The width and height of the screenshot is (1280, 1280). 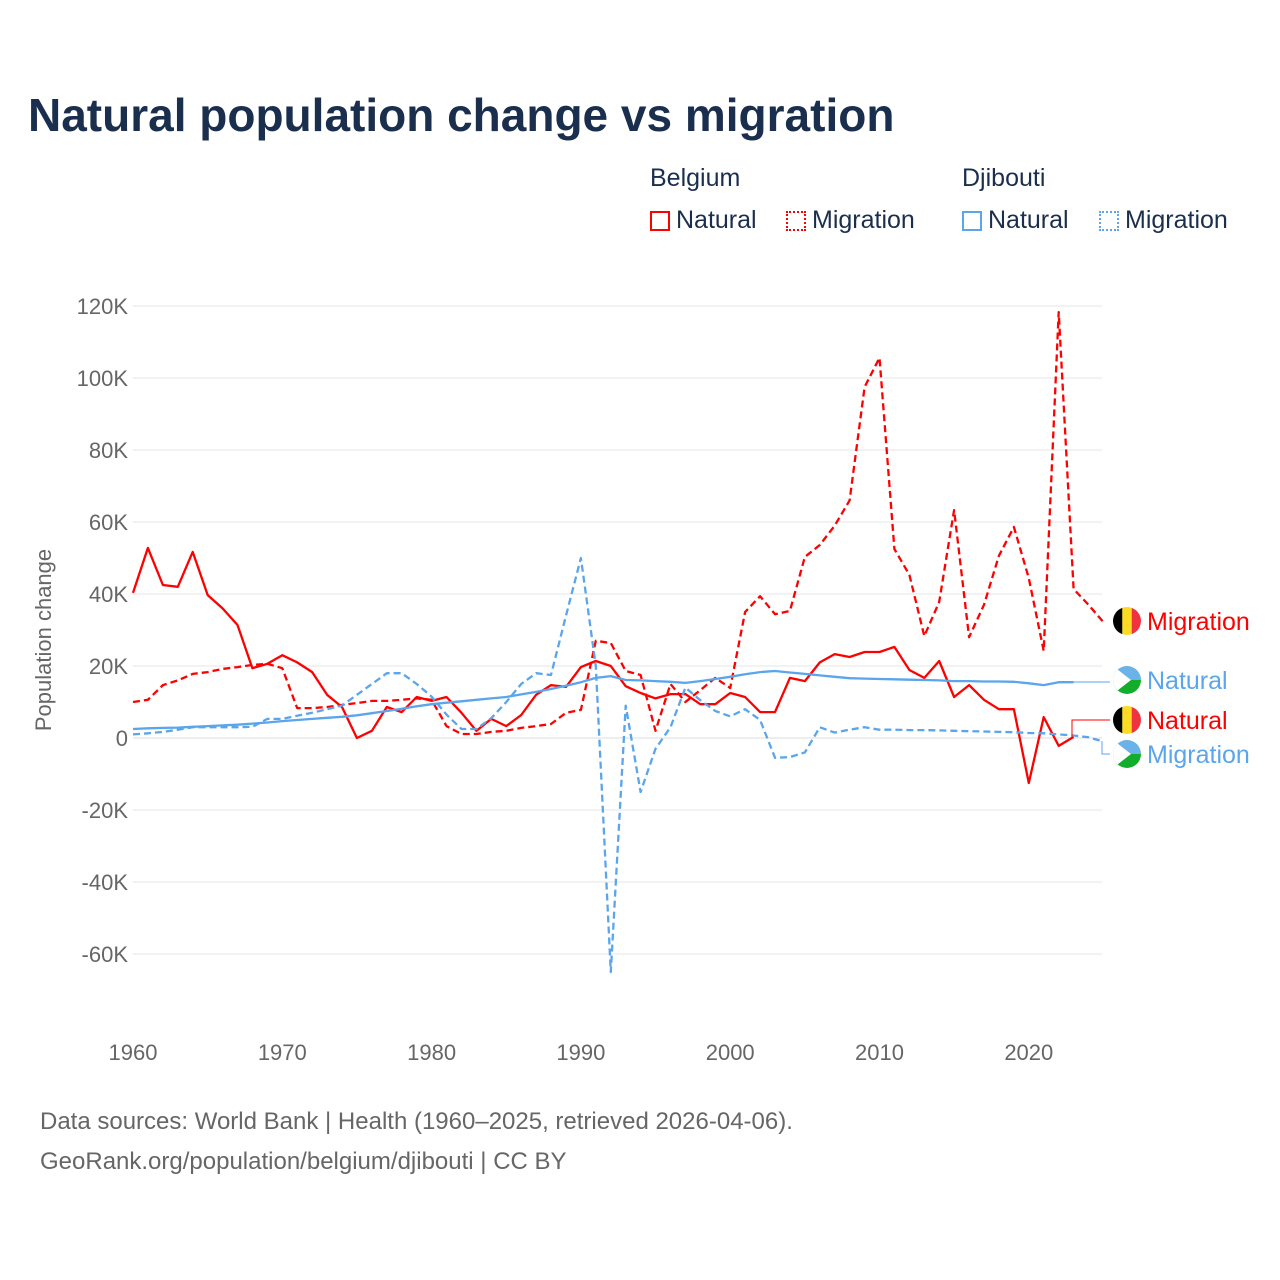 I want to click on series-belgium-natural, so click(x=603, y=665).